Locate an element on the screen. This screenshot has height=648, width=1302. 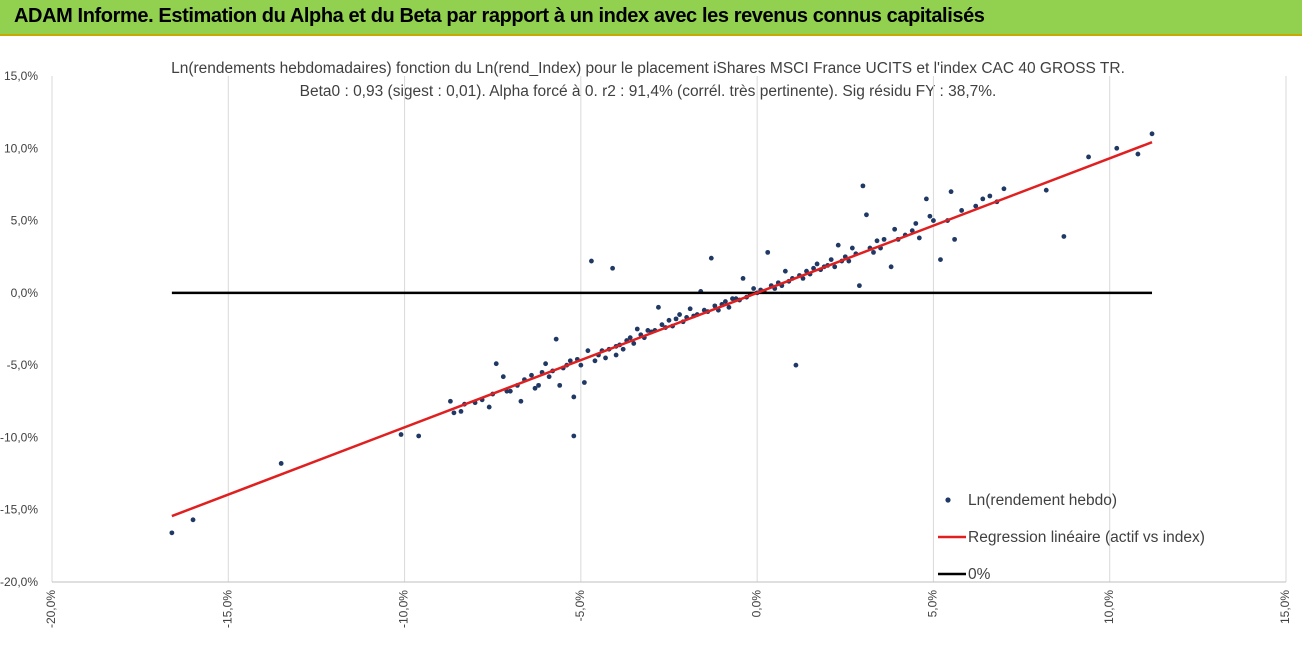
y-tick-label: 10,0% is located at coordinates (21, 148).